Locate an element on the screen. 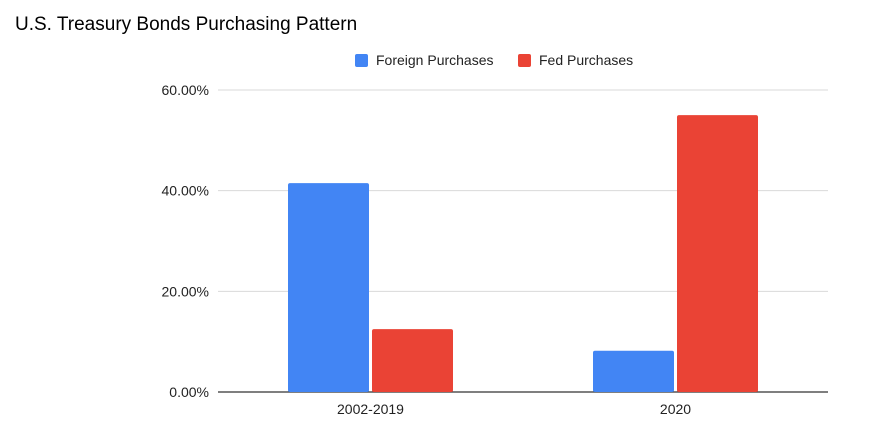 The height and width of the screenshot is (440, 878). legend-label-foreign-purchases: Foreign Purchases is located at coordinates (435, 60).